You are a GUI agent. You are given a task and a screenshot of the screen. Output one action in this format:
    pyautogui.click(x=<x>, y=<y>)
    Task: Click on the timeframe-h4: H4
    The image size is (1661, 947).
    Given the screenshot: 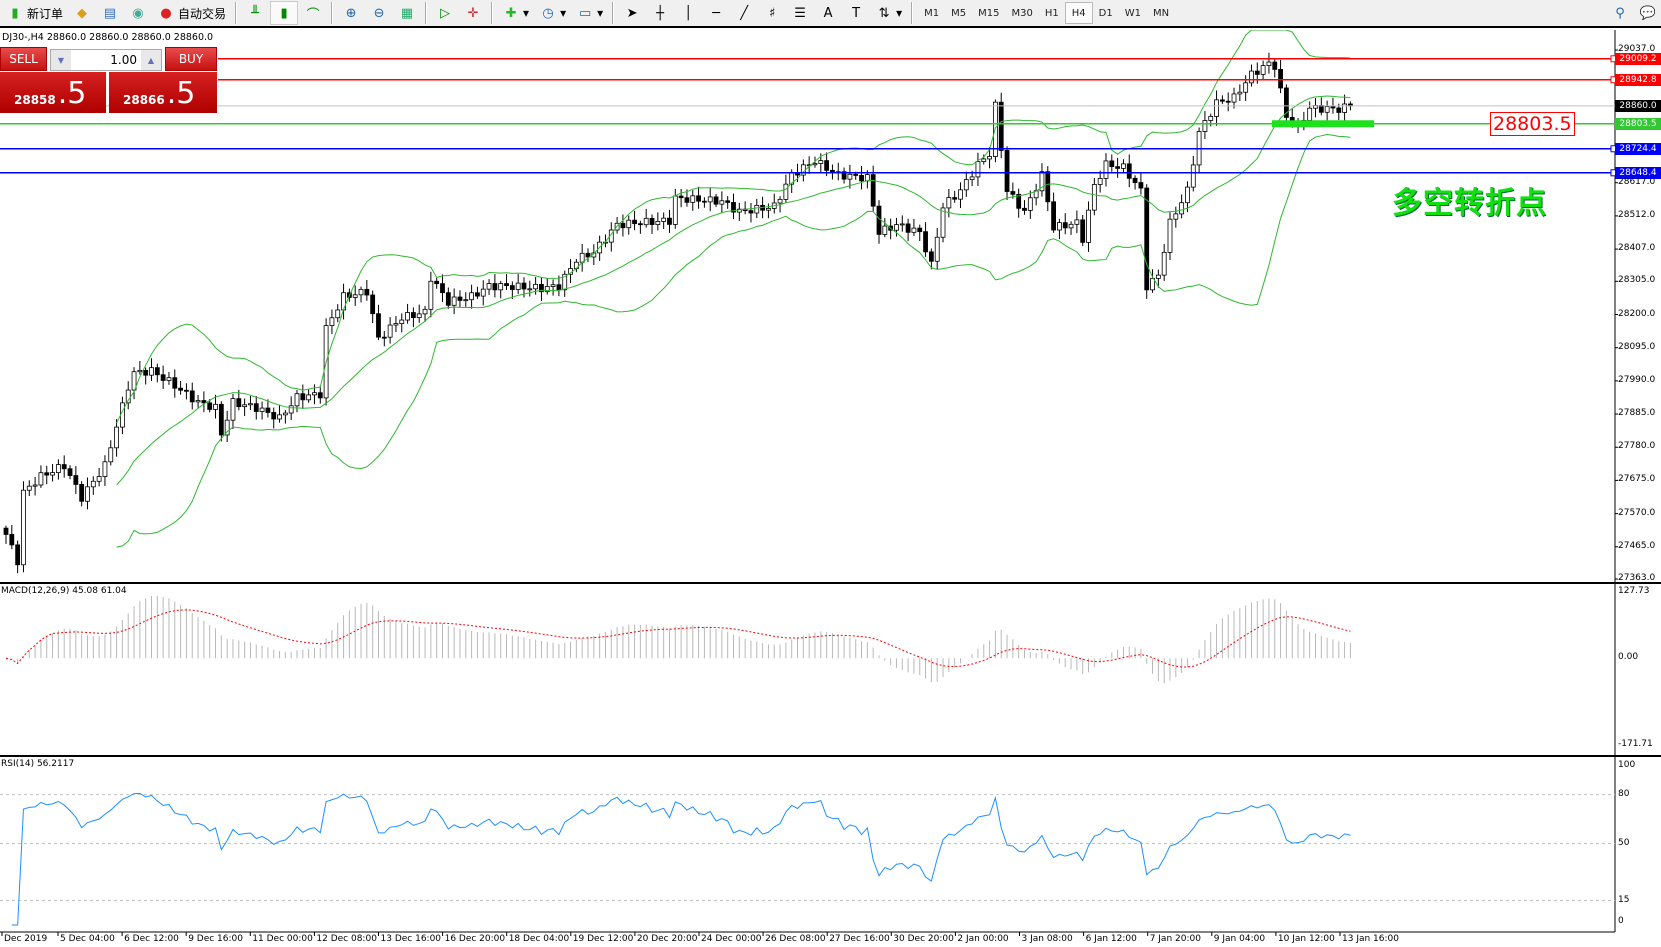 What is the action you would take?
    pyautogui.click(x=1078, y=13)
    